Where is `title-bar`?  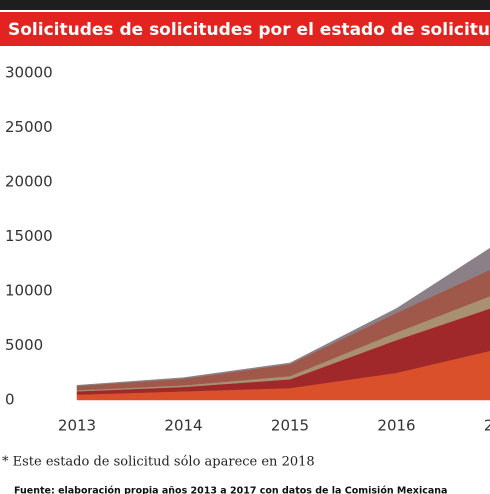 title-bar is located at coordinates (245, 29).